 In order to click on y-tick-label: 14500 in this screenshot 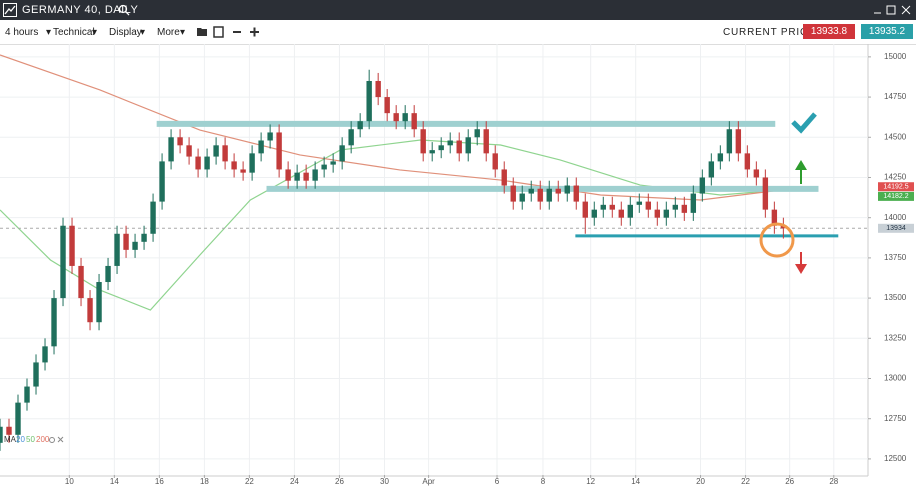, I will do `click(895, 136)`.